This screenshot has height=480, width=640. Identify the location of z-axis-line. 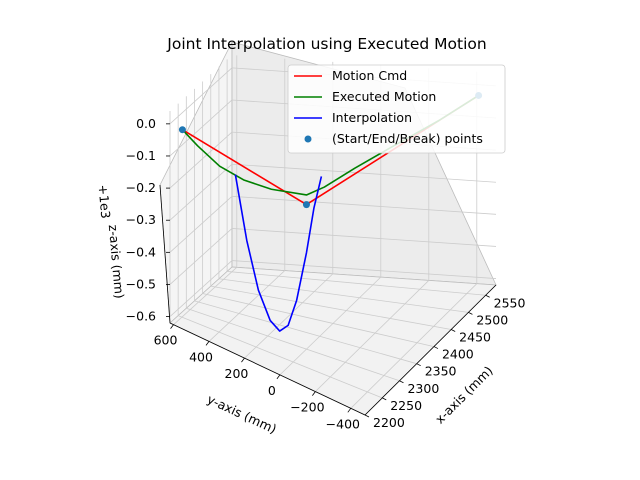
(165, 254).